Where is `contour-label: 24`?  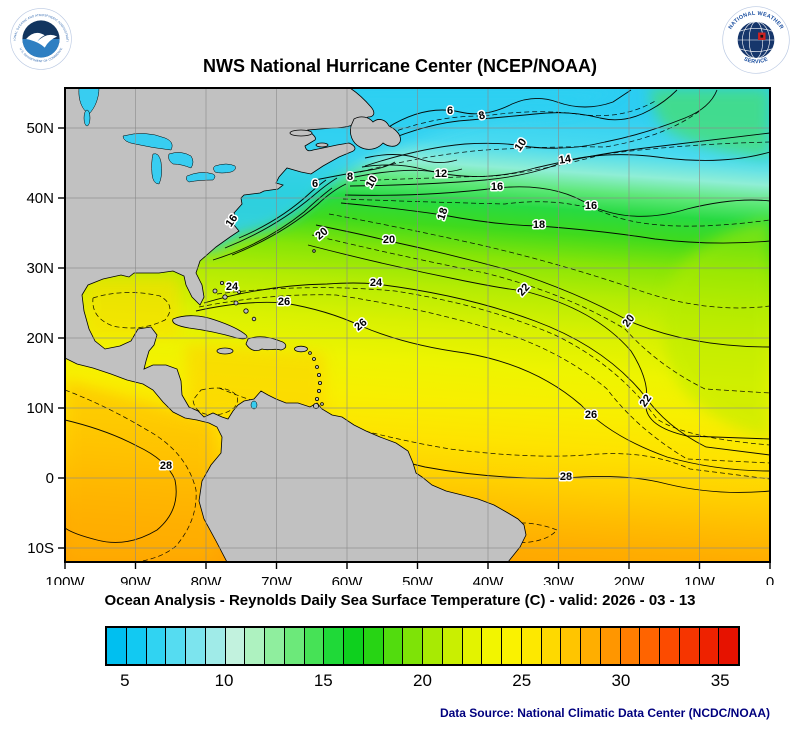
contour-label: 24 is located at coordinates (232, 287).